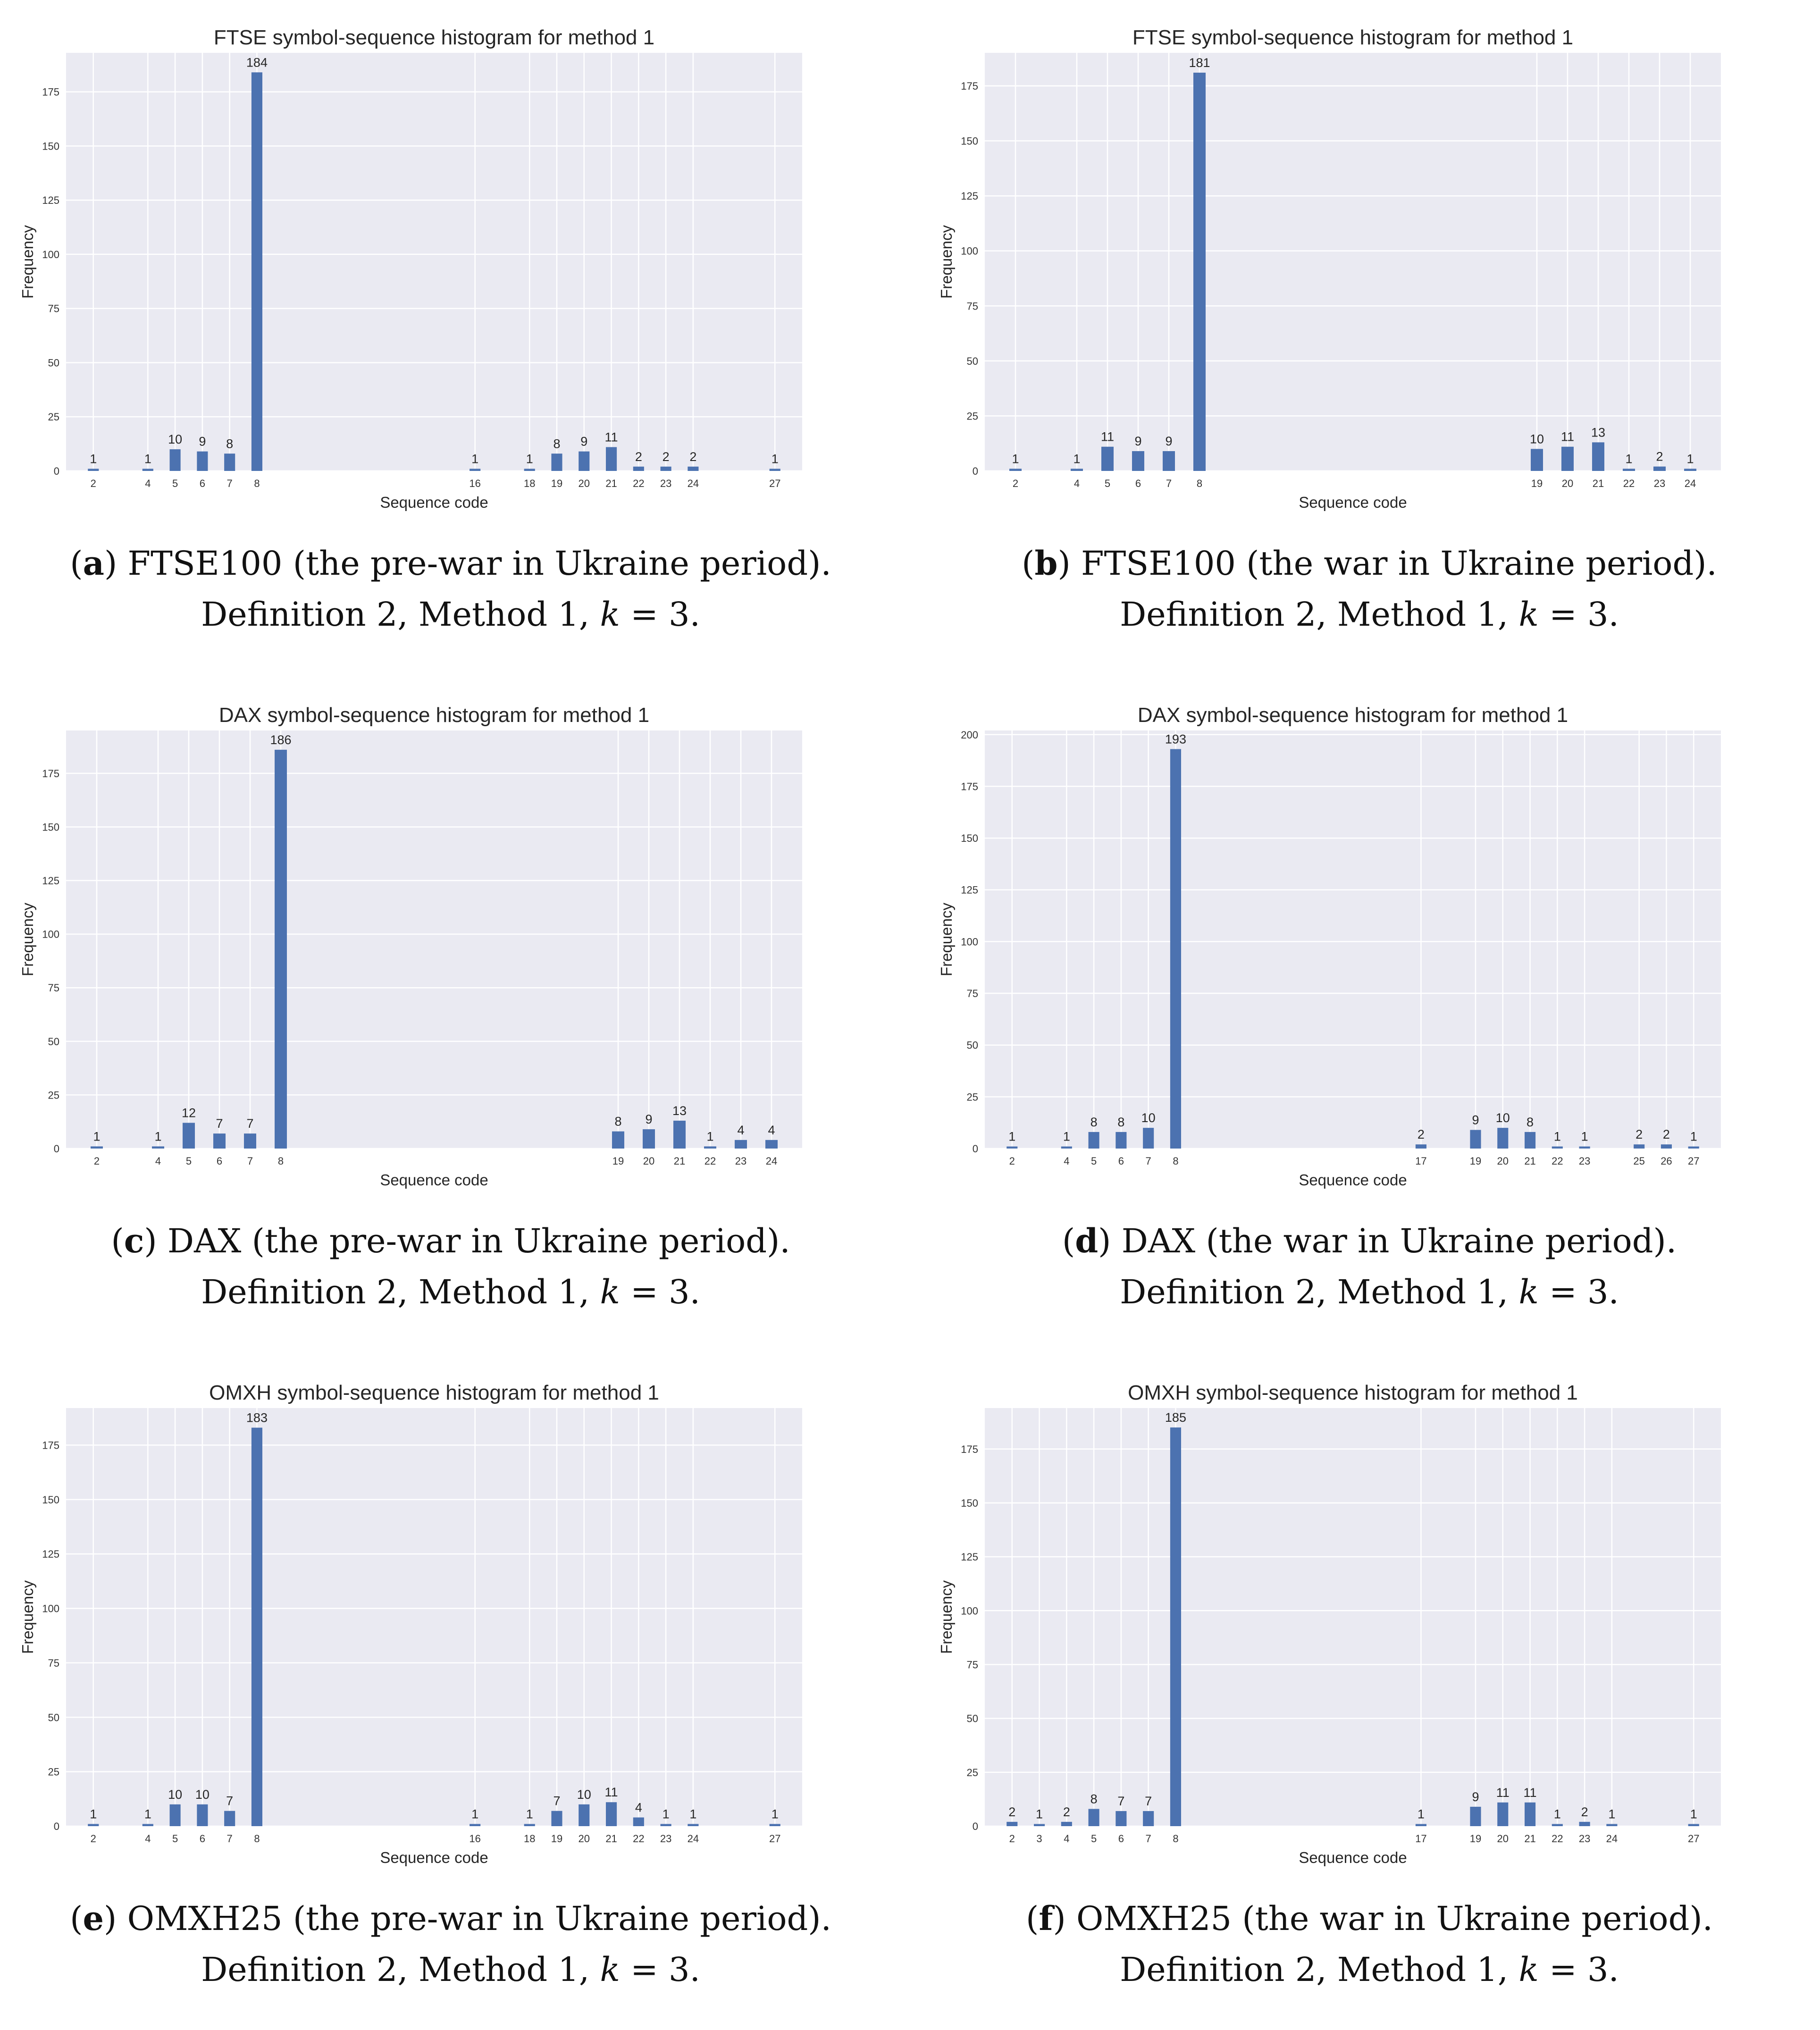  I want to click on bar-value-label: 10, so click(1503, 1118).